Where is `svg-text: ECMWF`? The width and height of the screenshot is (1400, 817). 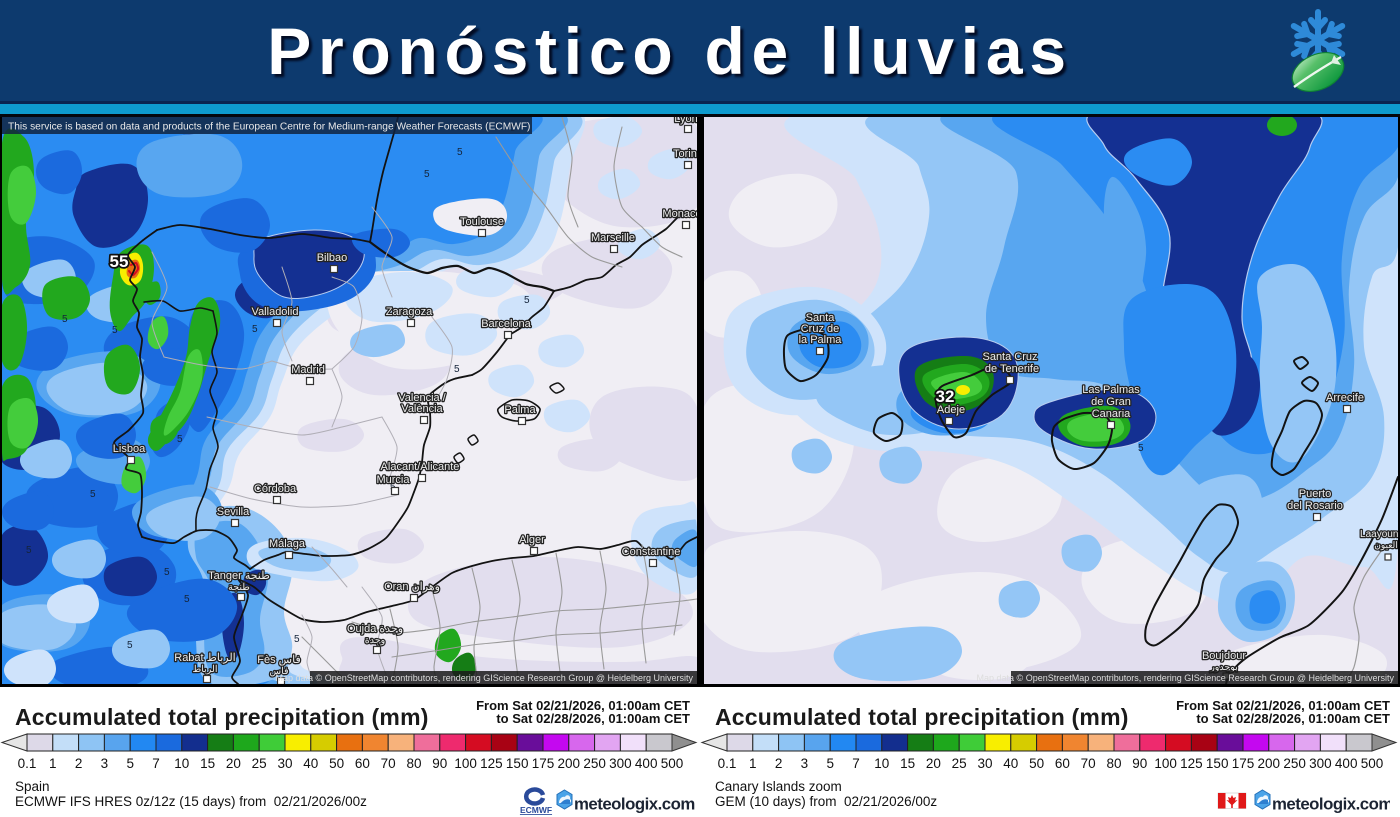
svg-text: ECMWF is located at coordinates (536, 810).